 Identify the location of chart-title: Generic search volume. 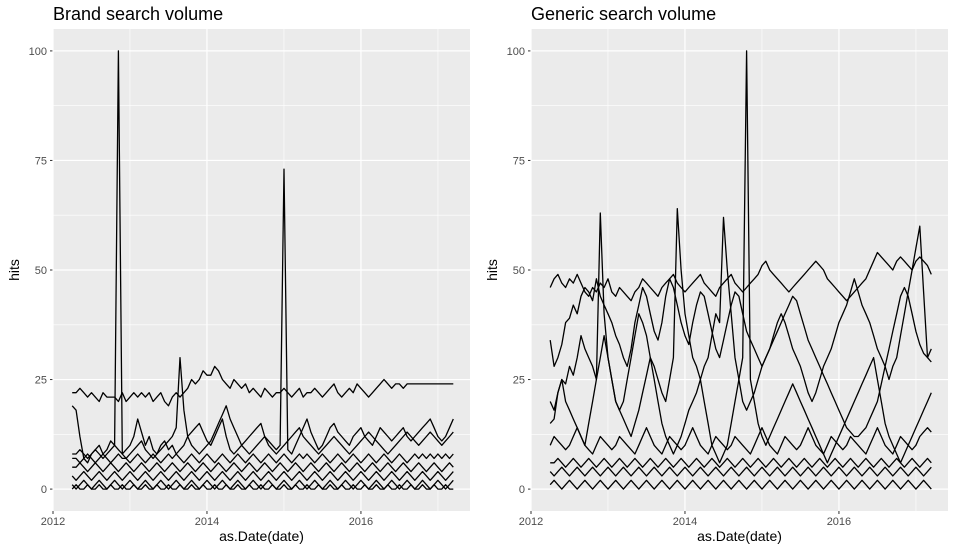
(624, 14).